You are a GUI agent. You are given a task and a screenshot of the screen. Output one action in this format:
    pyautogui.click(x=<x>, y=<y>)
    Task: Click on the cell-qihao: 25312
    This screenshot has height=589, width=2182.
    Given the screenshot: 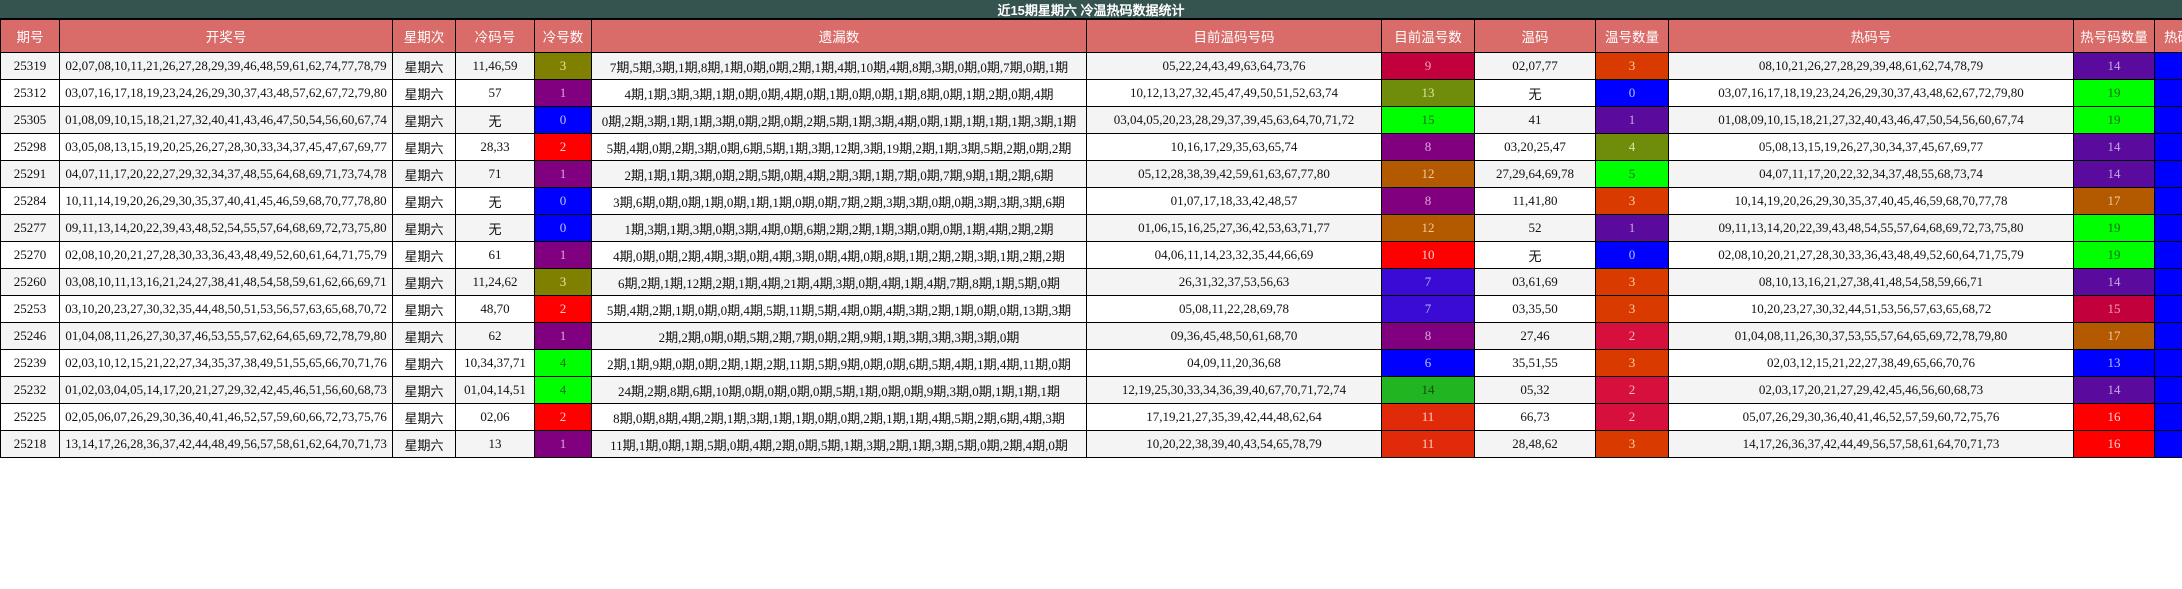 What is the action you would take?
    pyautogui.click(x=30, y=93)
    